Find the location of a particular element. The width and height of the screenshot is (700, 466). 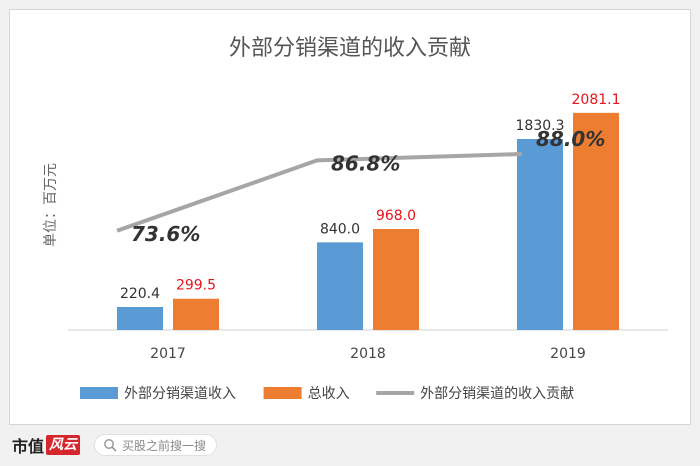

line-data-label: 73.6% is located at coordinates (165, 234).